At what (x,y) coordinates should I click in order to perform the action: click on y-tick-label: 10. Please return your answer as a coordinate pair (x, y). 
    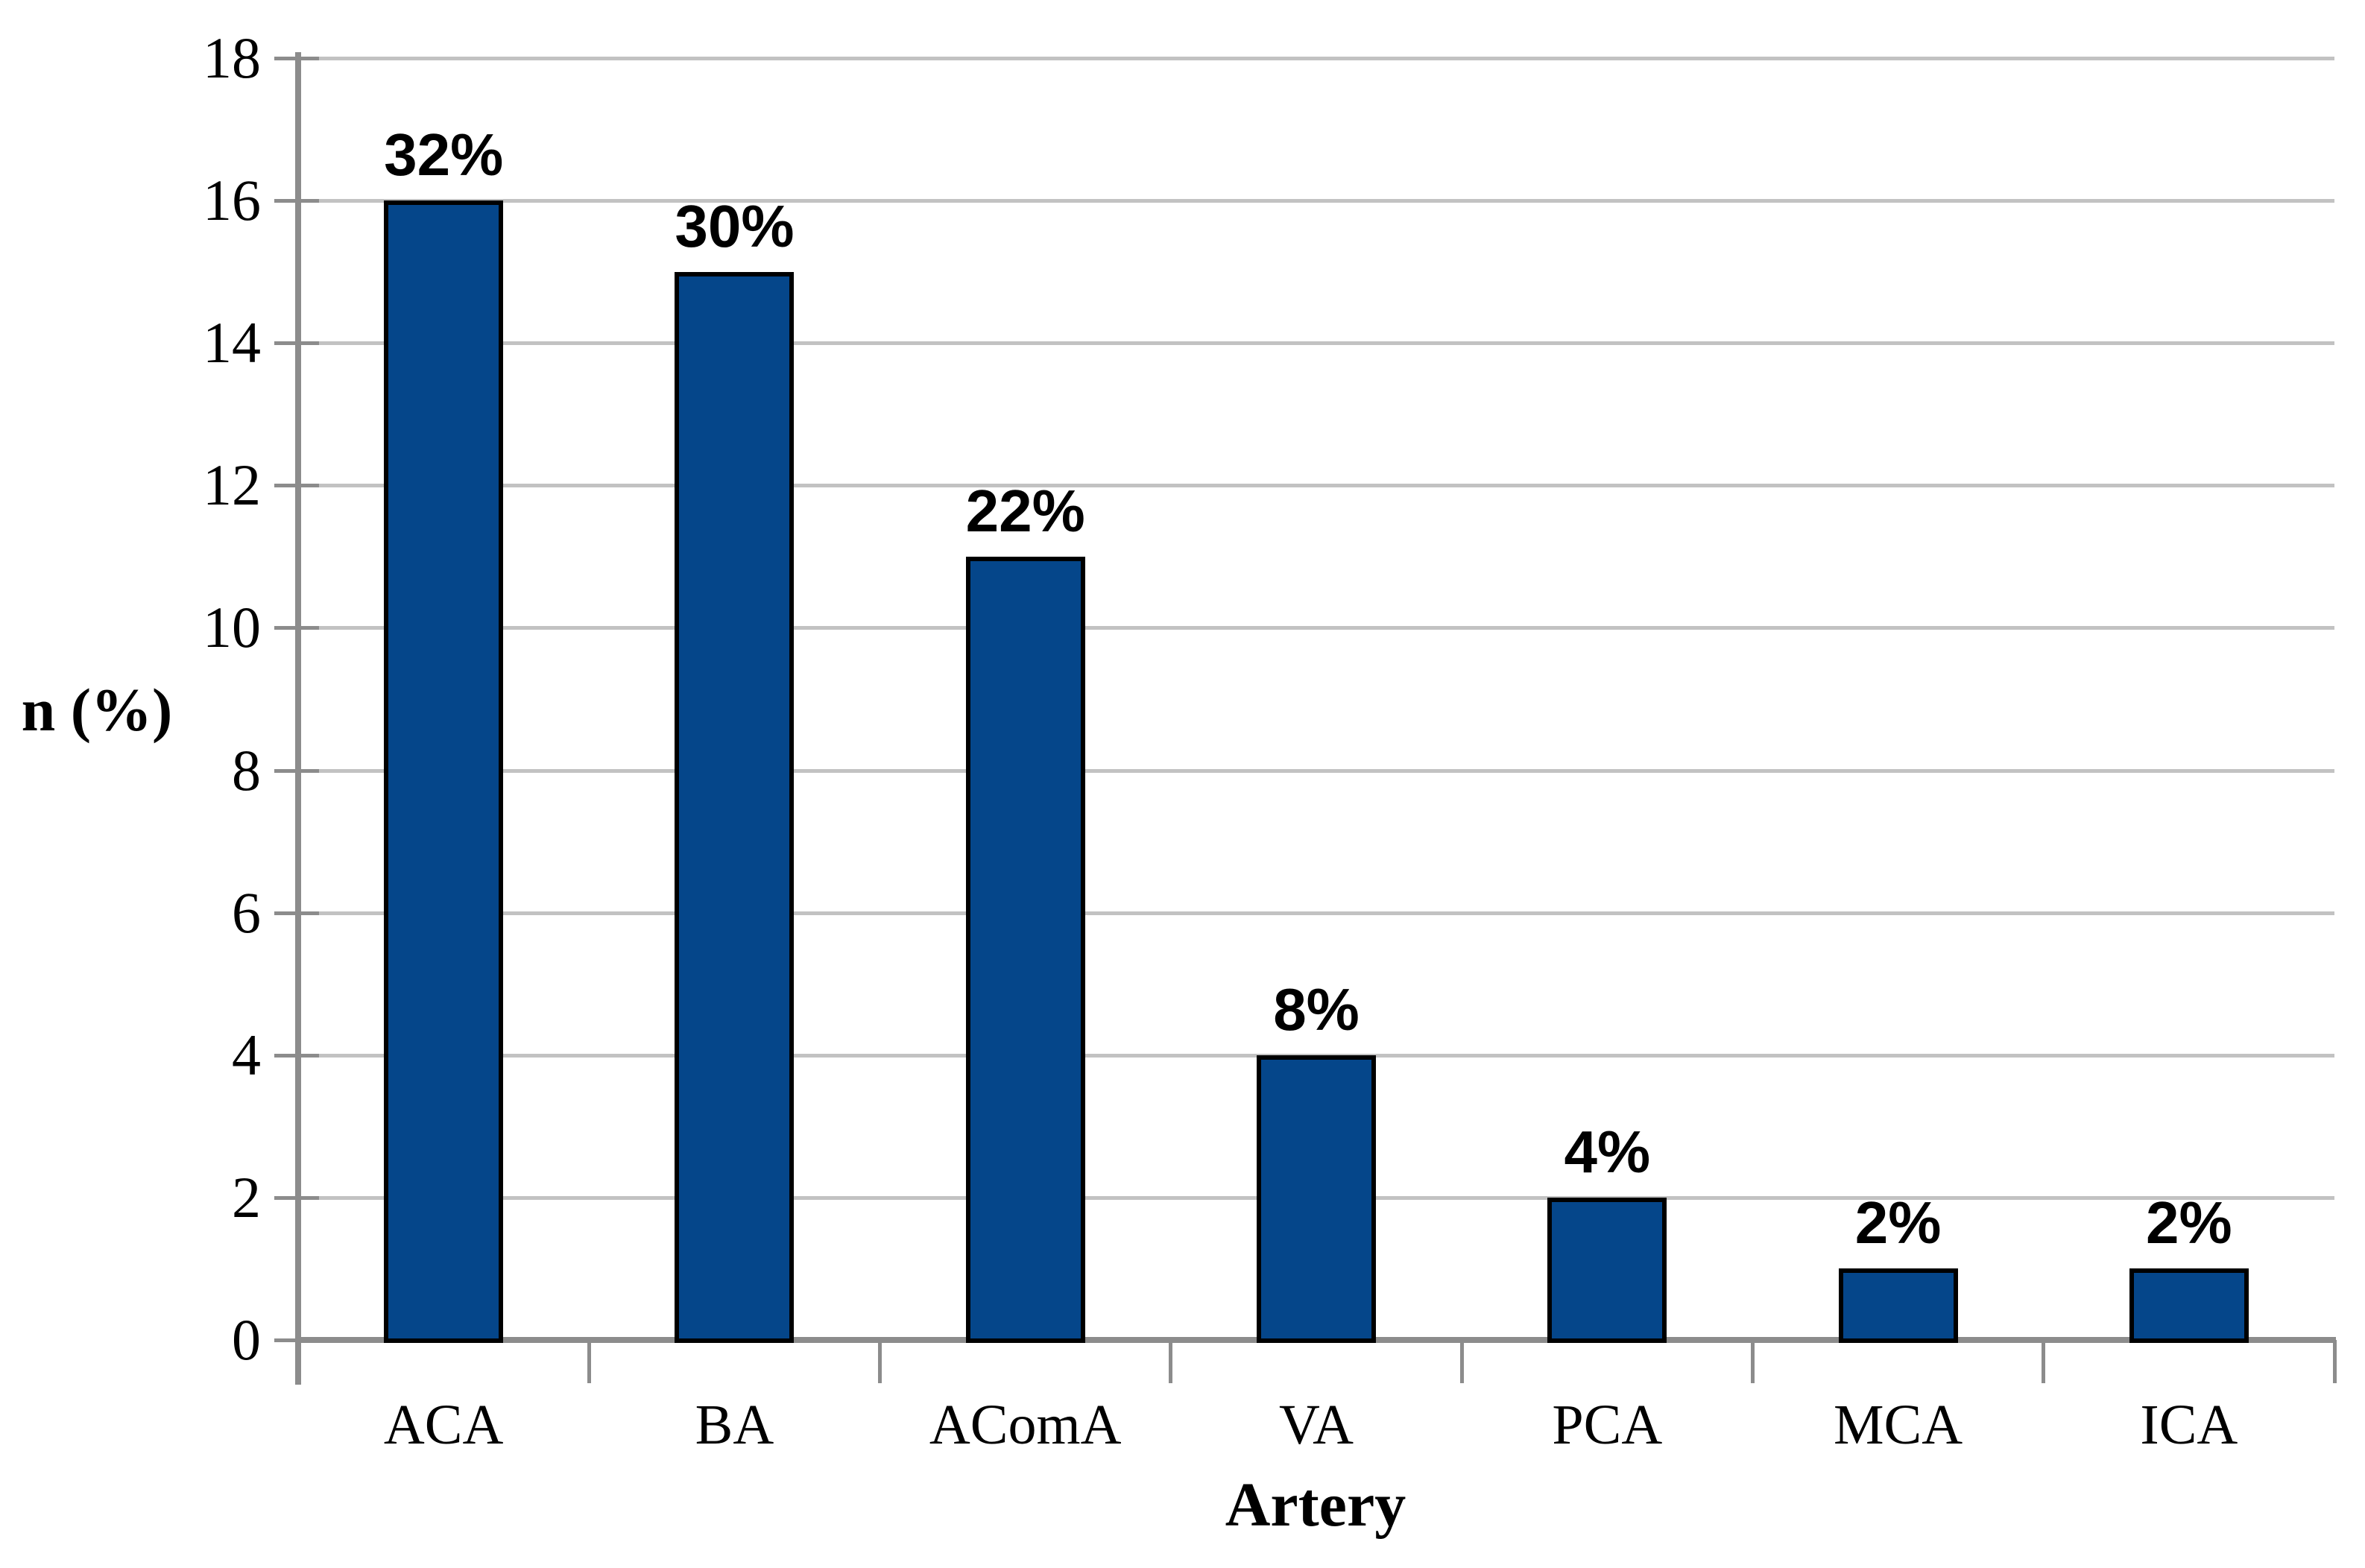
    Looking at the image, I should click on (232, 627).